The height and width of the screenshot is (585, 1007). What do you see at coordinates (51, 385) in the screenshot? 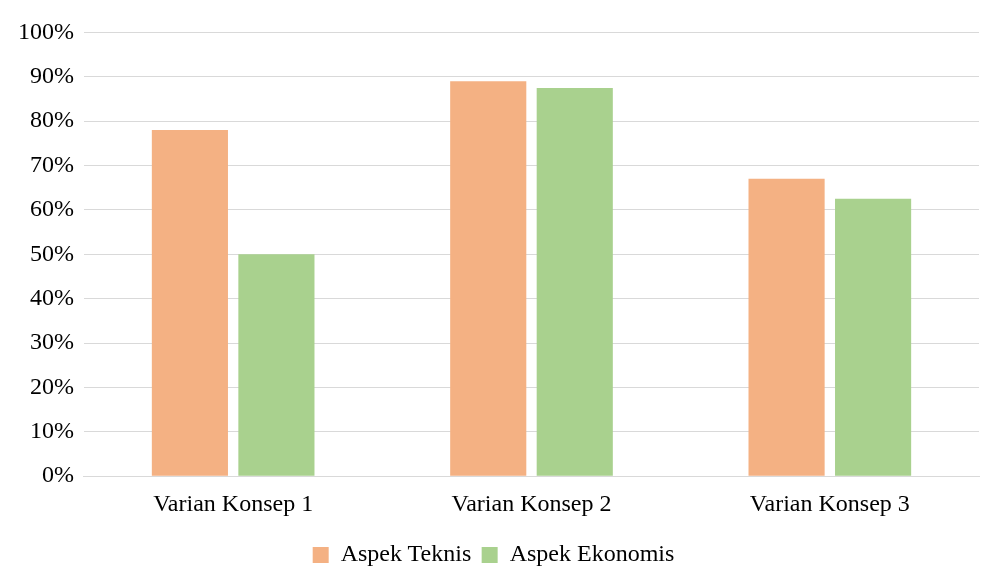
I see `y-tick-label: 20%` at bounding box center [51, 385].